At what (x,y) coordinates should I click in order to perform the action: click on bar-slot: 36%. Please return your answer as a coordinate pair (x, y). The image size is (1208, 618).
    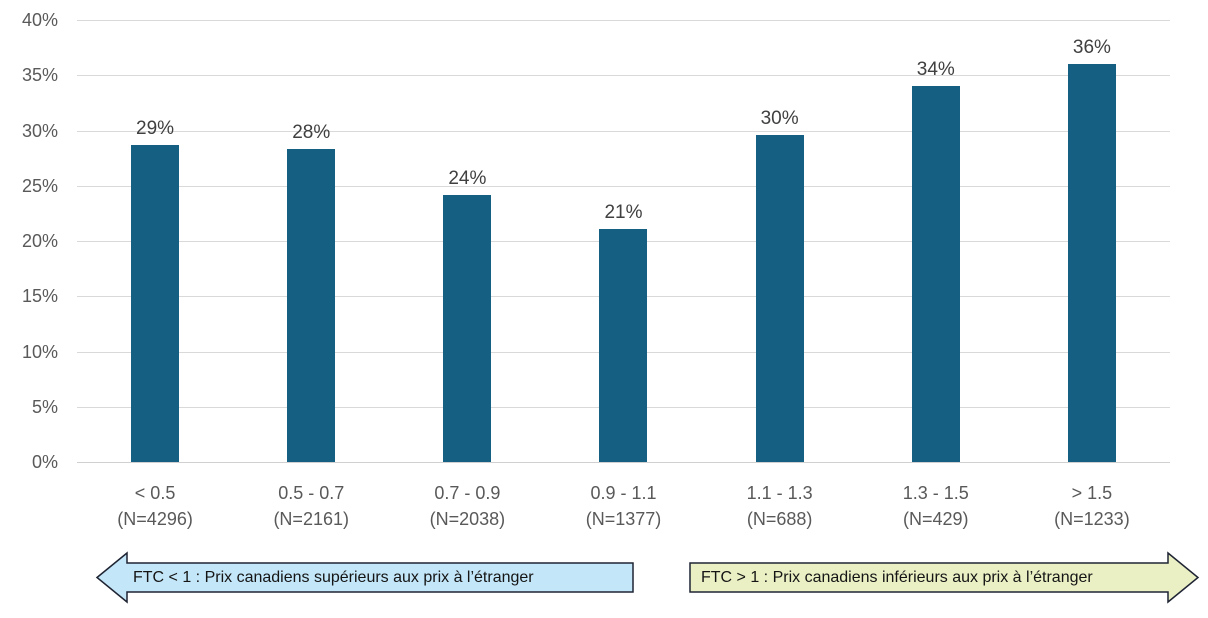
    Looking at the image, I should click on (1092, 241).